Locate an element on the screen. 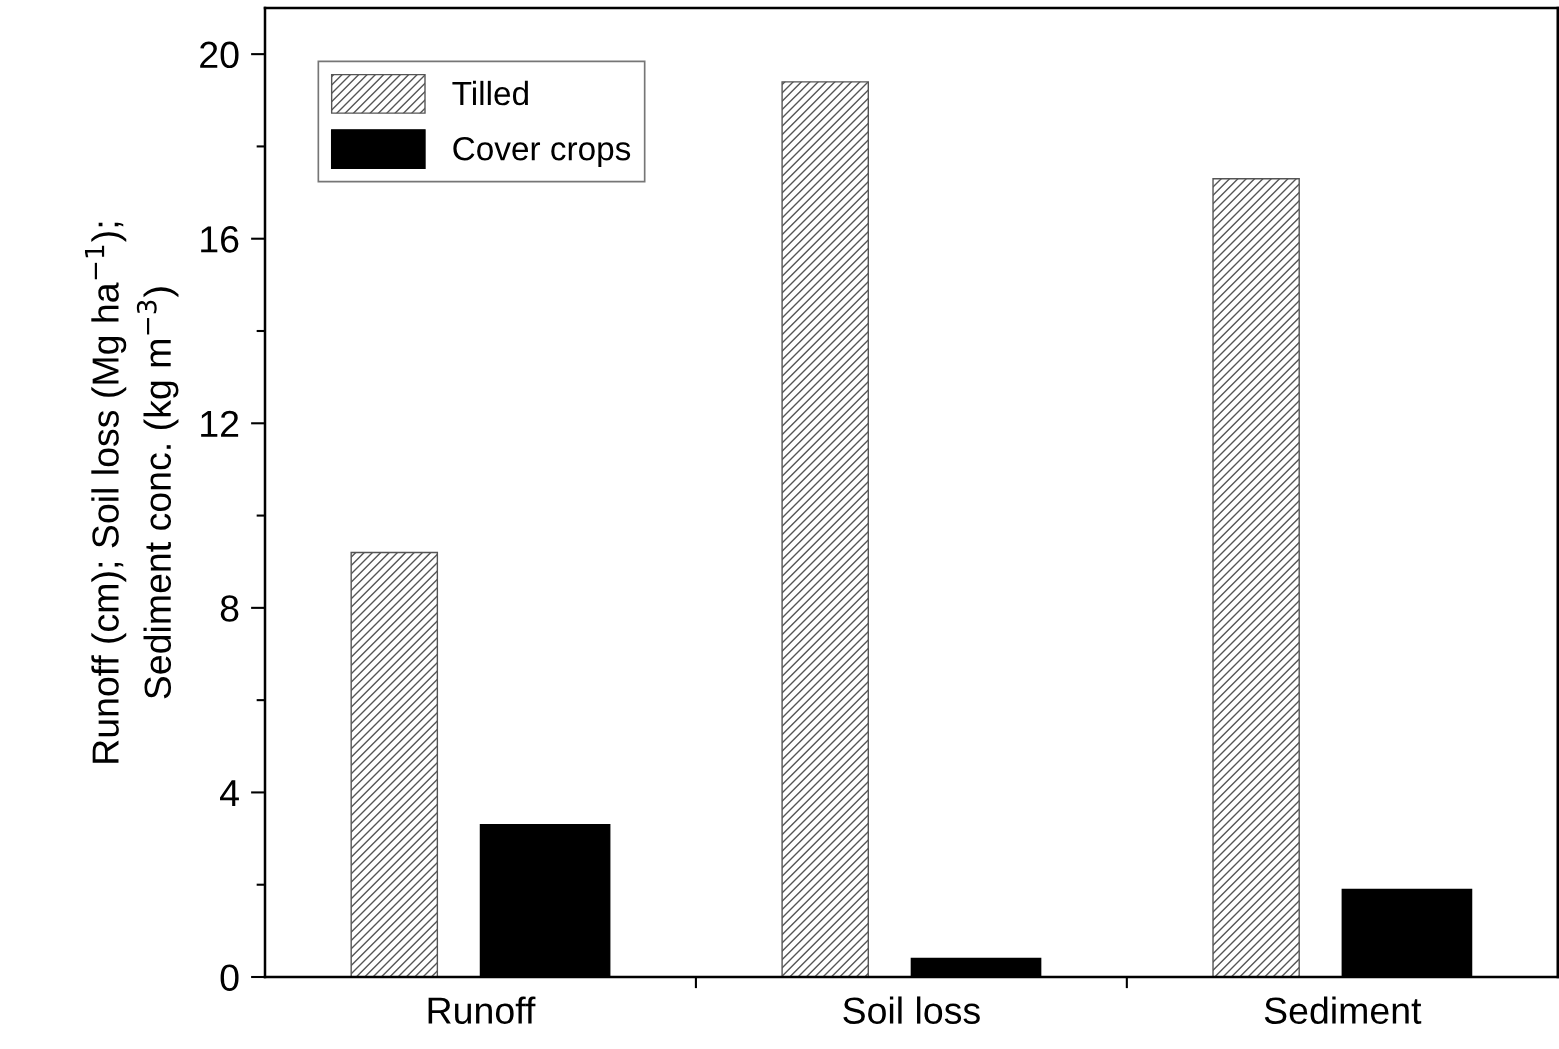 The image size is (1559, 1049). y-tick-label: 4 is located at coordinates (229, 793).